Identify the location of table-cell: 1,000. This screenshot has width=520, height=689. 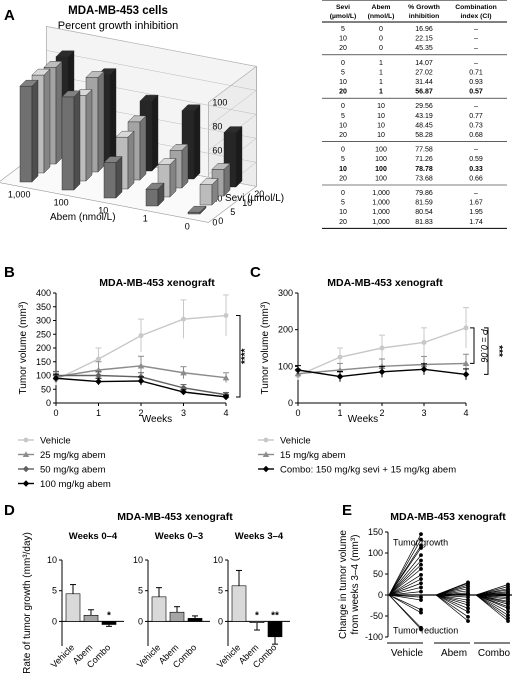
(381, 203).